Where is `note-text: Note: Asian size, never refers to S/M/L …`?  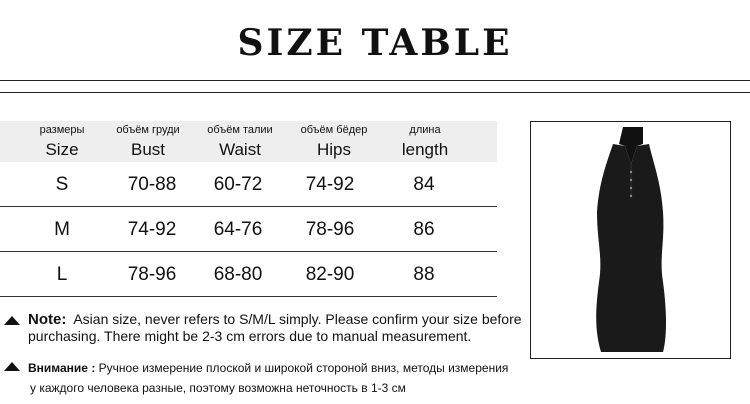
note-text: Note: Asian size, never refers to S/M/L … is located at coordinates (275, 327).